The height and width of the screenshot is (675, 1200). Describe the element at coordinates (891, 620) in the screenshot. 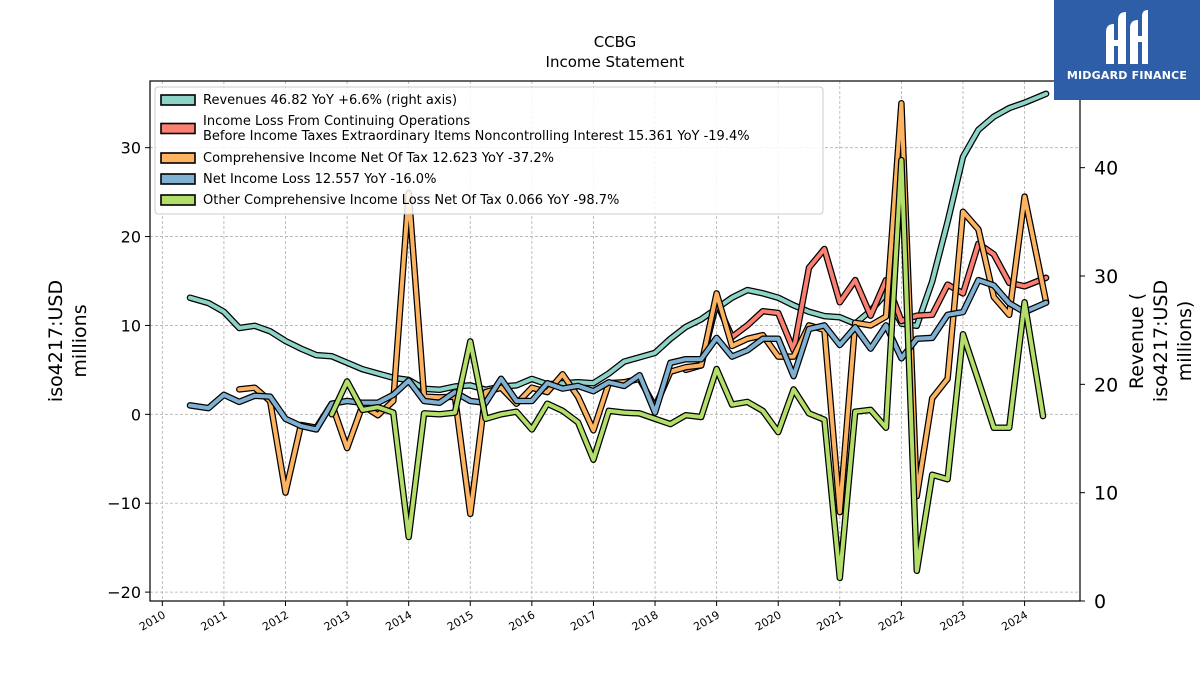

I see `x-tick-label: 2022` at that location.